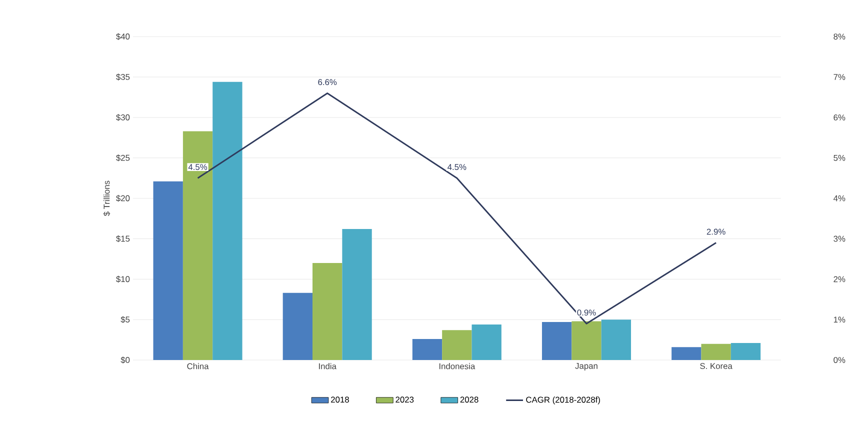 Image resolution: width=858 pixels, height=424 pixels. What do you see at coordinates (123, 238) in the screenshot?
I see `y-tick-label: $15` at bounding box center [123, 238].